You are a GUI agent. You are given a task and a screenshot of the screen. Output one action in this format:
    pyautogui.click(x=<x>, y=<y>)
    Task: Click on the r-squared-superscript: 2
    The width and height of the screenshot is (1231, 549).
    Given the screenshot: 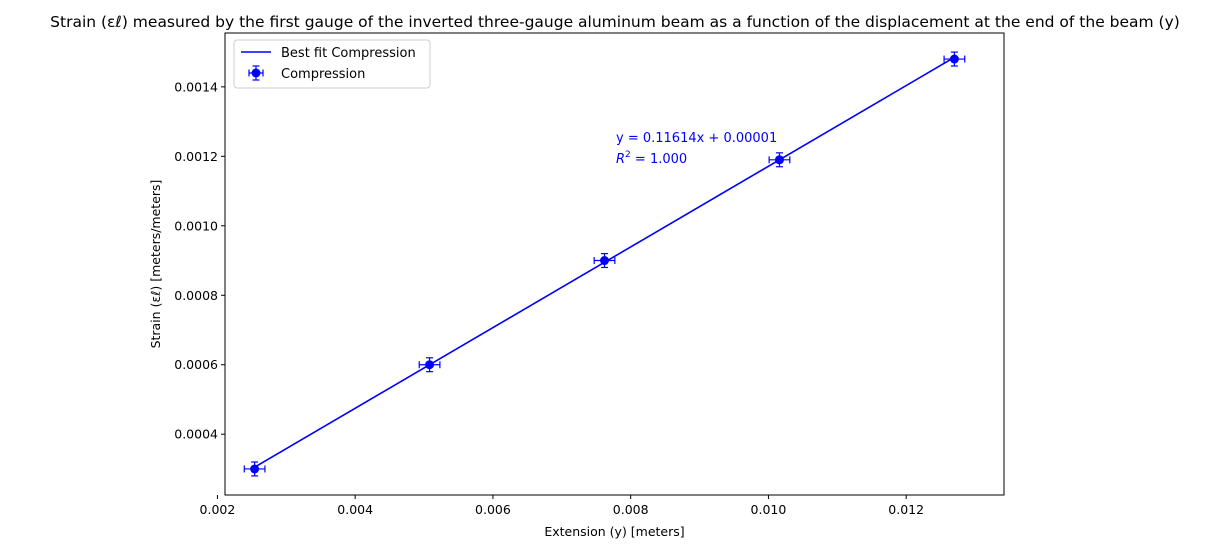 What is the action you would take?
    pyautogui.click(x=628, y=155)
    